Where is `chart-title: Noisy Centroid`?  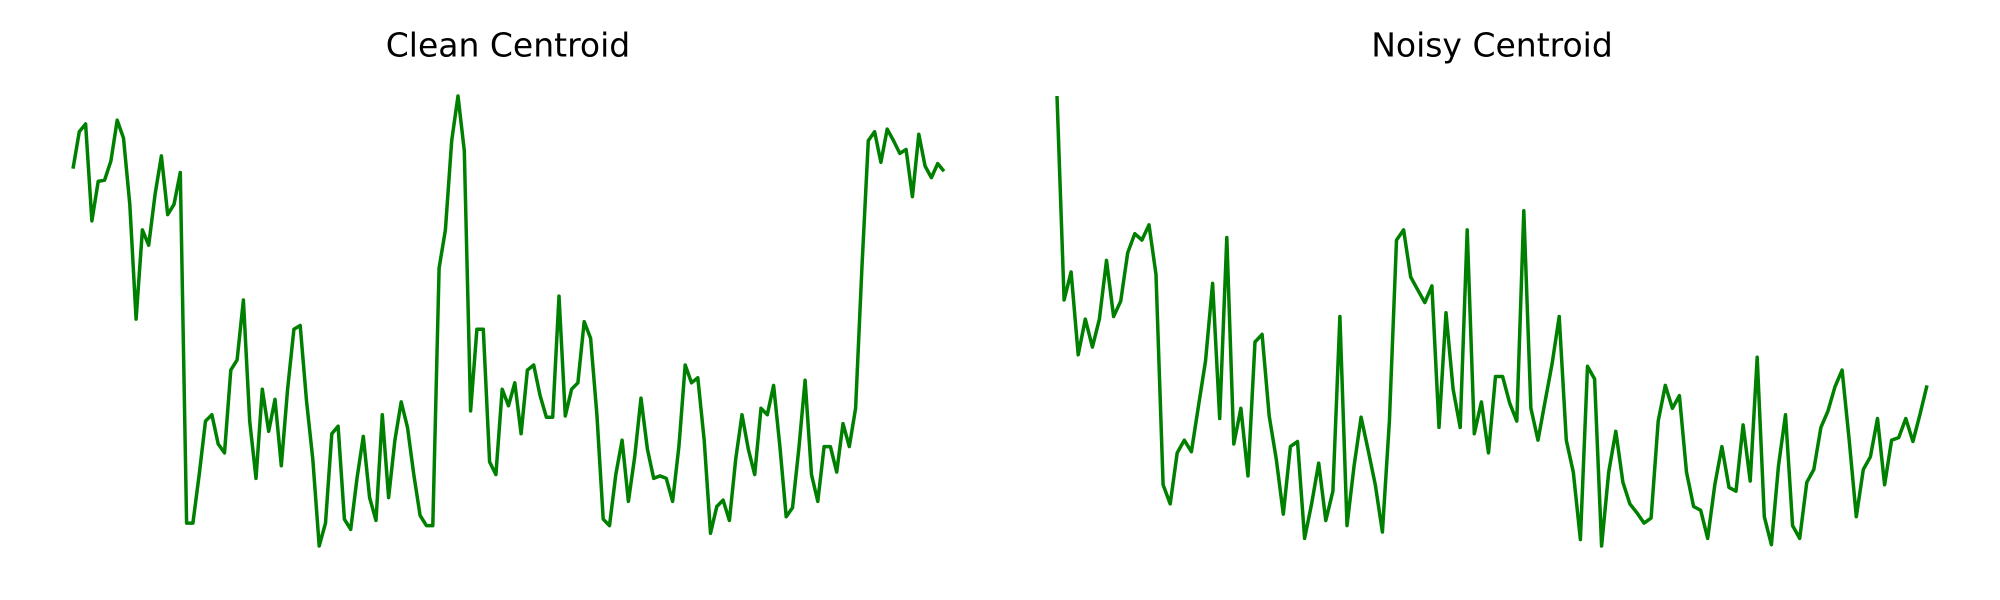 chart-title: Noisy Centroid is located at coordinates (1492, 45).